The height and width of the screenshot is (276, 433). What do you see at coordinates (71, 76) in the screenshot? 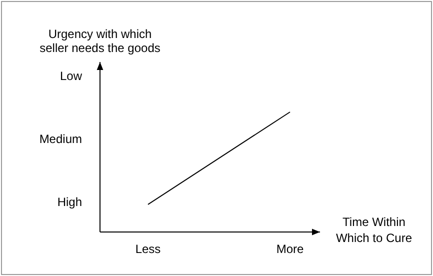
I see `text: Low` at bounding box center [71, 76].